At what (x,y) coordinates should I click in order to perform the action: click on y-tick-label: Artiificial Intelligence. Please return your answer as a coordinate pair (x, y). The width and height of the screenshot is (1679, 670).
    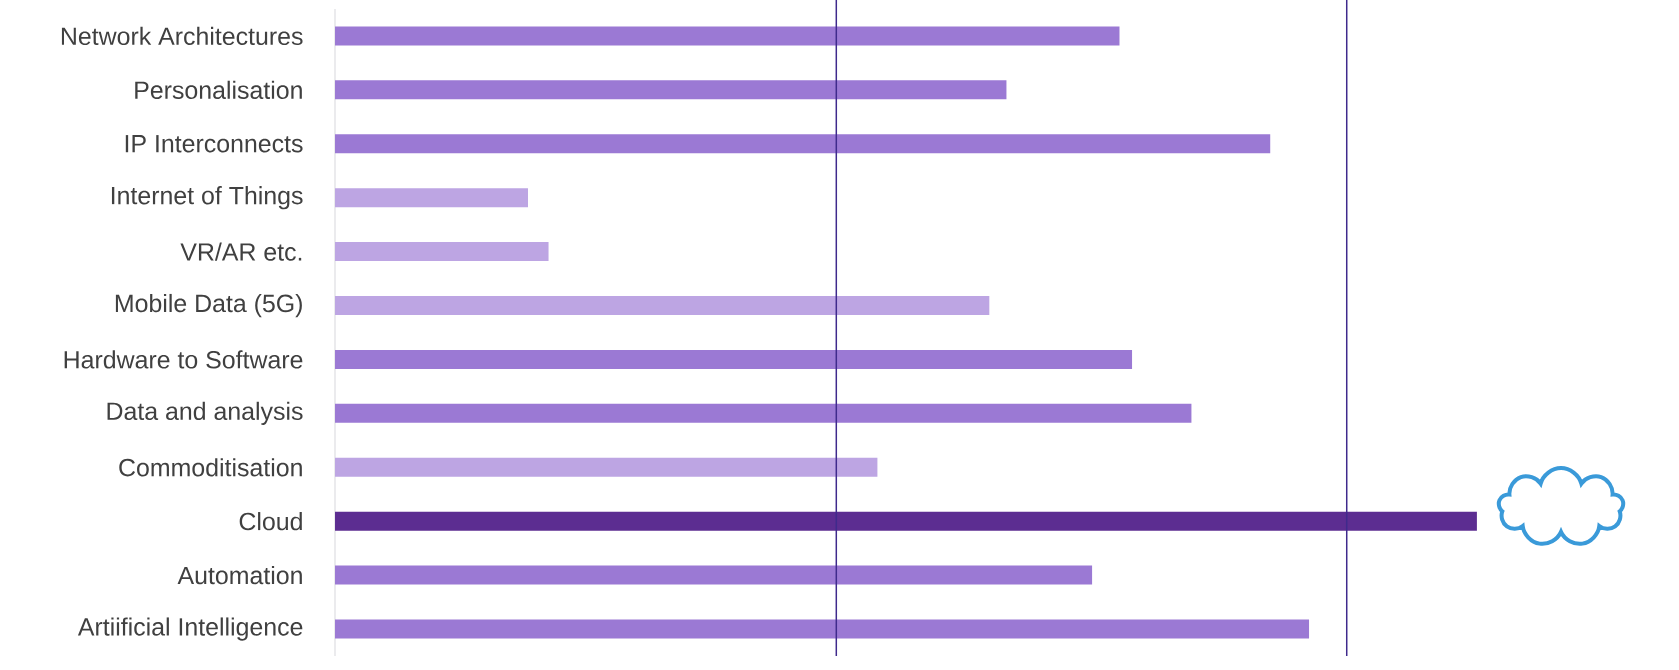
    Looking at the image, I should click on (190, 629).